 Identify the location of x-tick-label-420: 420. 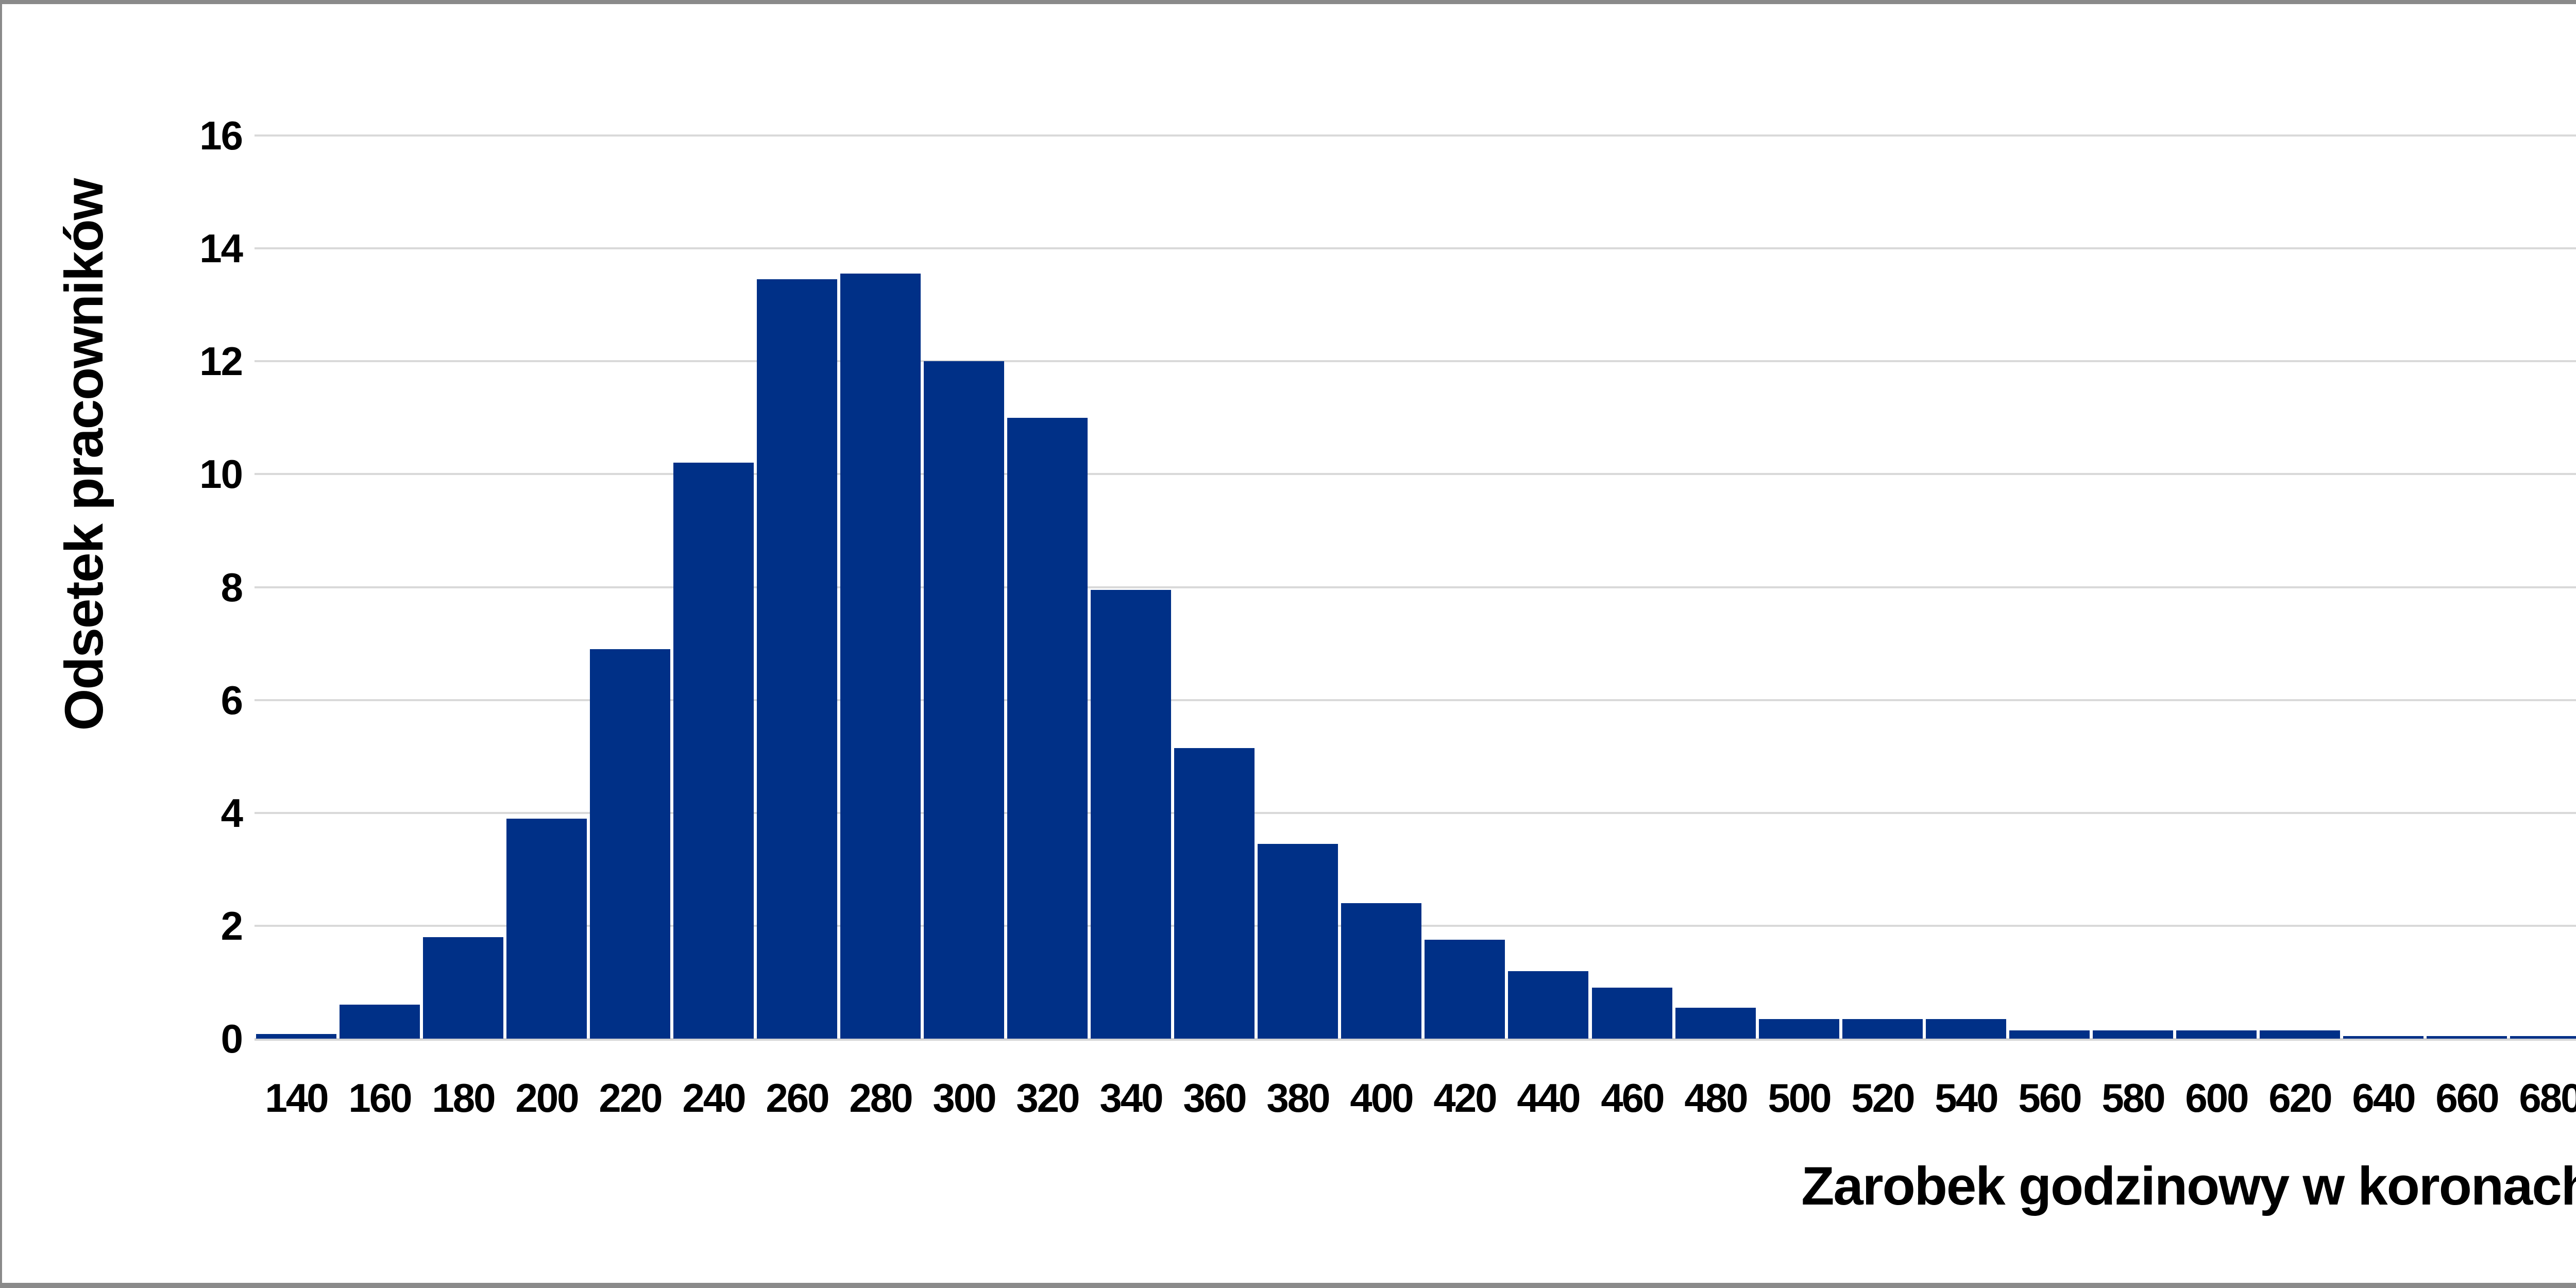
(1465, 1098).